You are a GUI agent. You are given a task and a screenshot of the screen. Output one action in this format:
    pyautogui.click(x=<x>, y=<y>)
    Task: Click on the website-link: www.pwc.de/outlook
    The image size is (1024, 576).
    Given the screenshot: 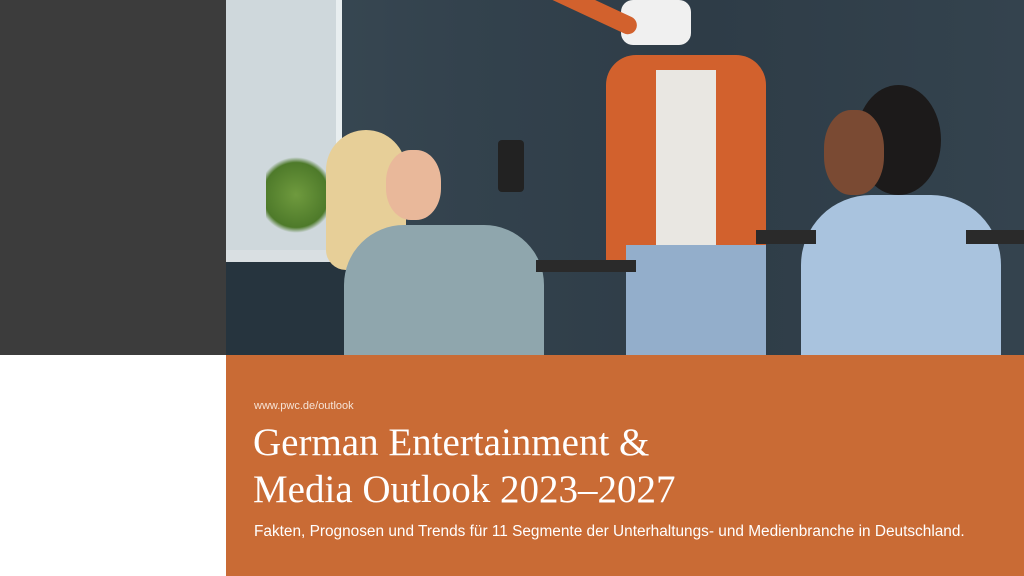 What is the action you would take?
    pyautogui.click(x=304, y=406)
    